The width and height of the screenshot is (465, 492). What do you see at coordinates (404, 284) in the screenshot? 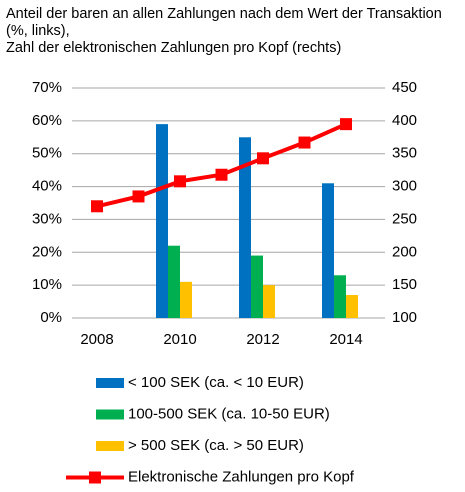
I see `y2-tick-label: 150` at bounding box center [404, 284].